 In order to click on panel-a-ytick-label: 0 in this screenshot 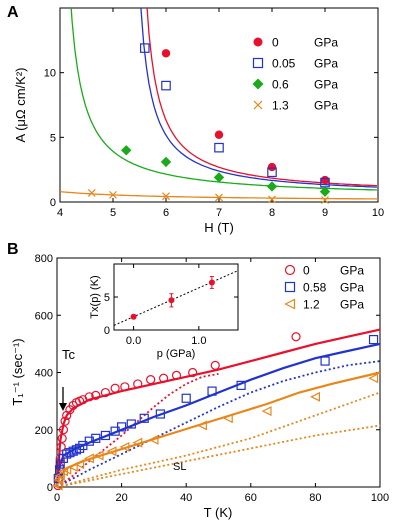, I will do `click(53, 203)`.